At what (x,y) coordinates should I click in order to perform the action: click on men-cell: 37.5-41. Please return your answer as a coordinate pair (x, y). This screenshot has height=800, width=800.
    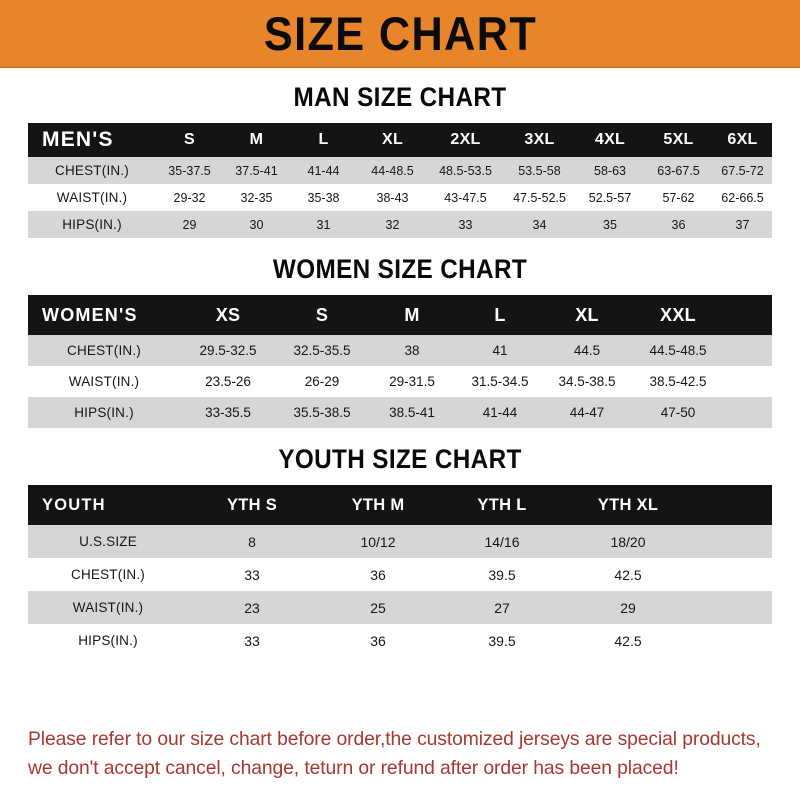
    Looking at the image, I should click on (256, 170).